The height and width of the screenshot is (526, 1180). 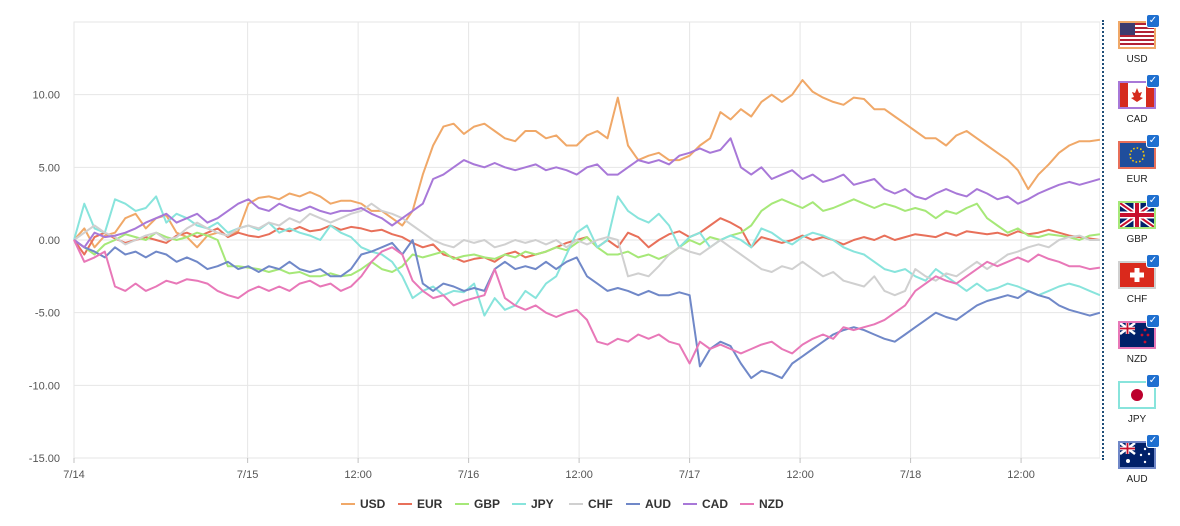 I want to click on legend-item-nzd: NZD, so click(x=771, y=504).